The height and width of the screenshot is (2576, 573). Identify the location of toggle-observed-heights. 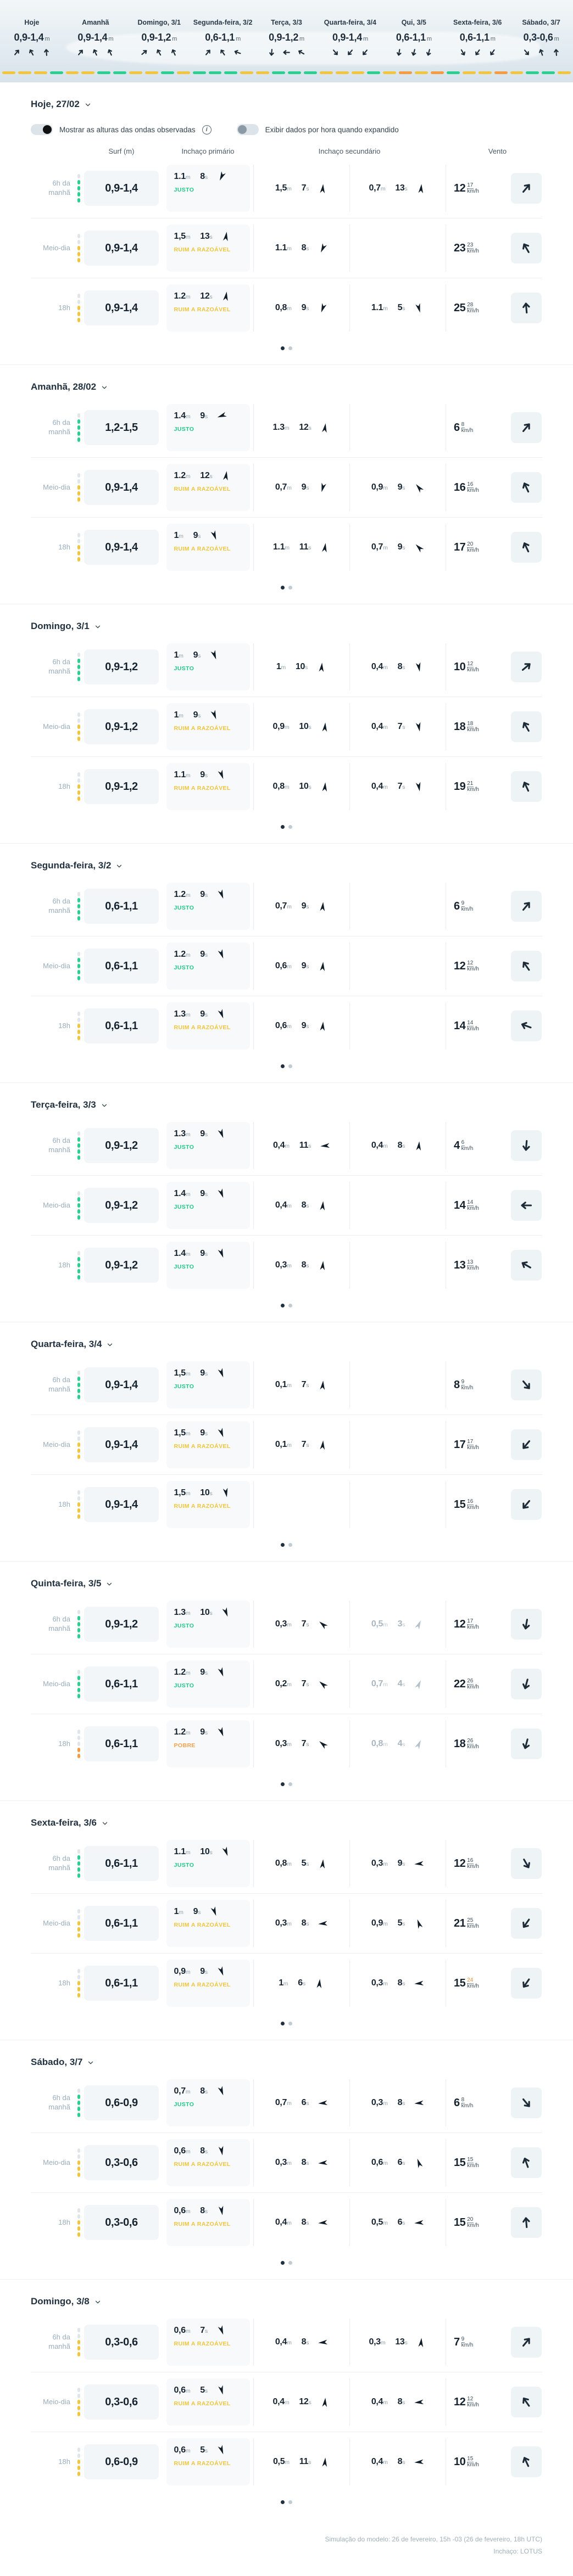
(42, 129).